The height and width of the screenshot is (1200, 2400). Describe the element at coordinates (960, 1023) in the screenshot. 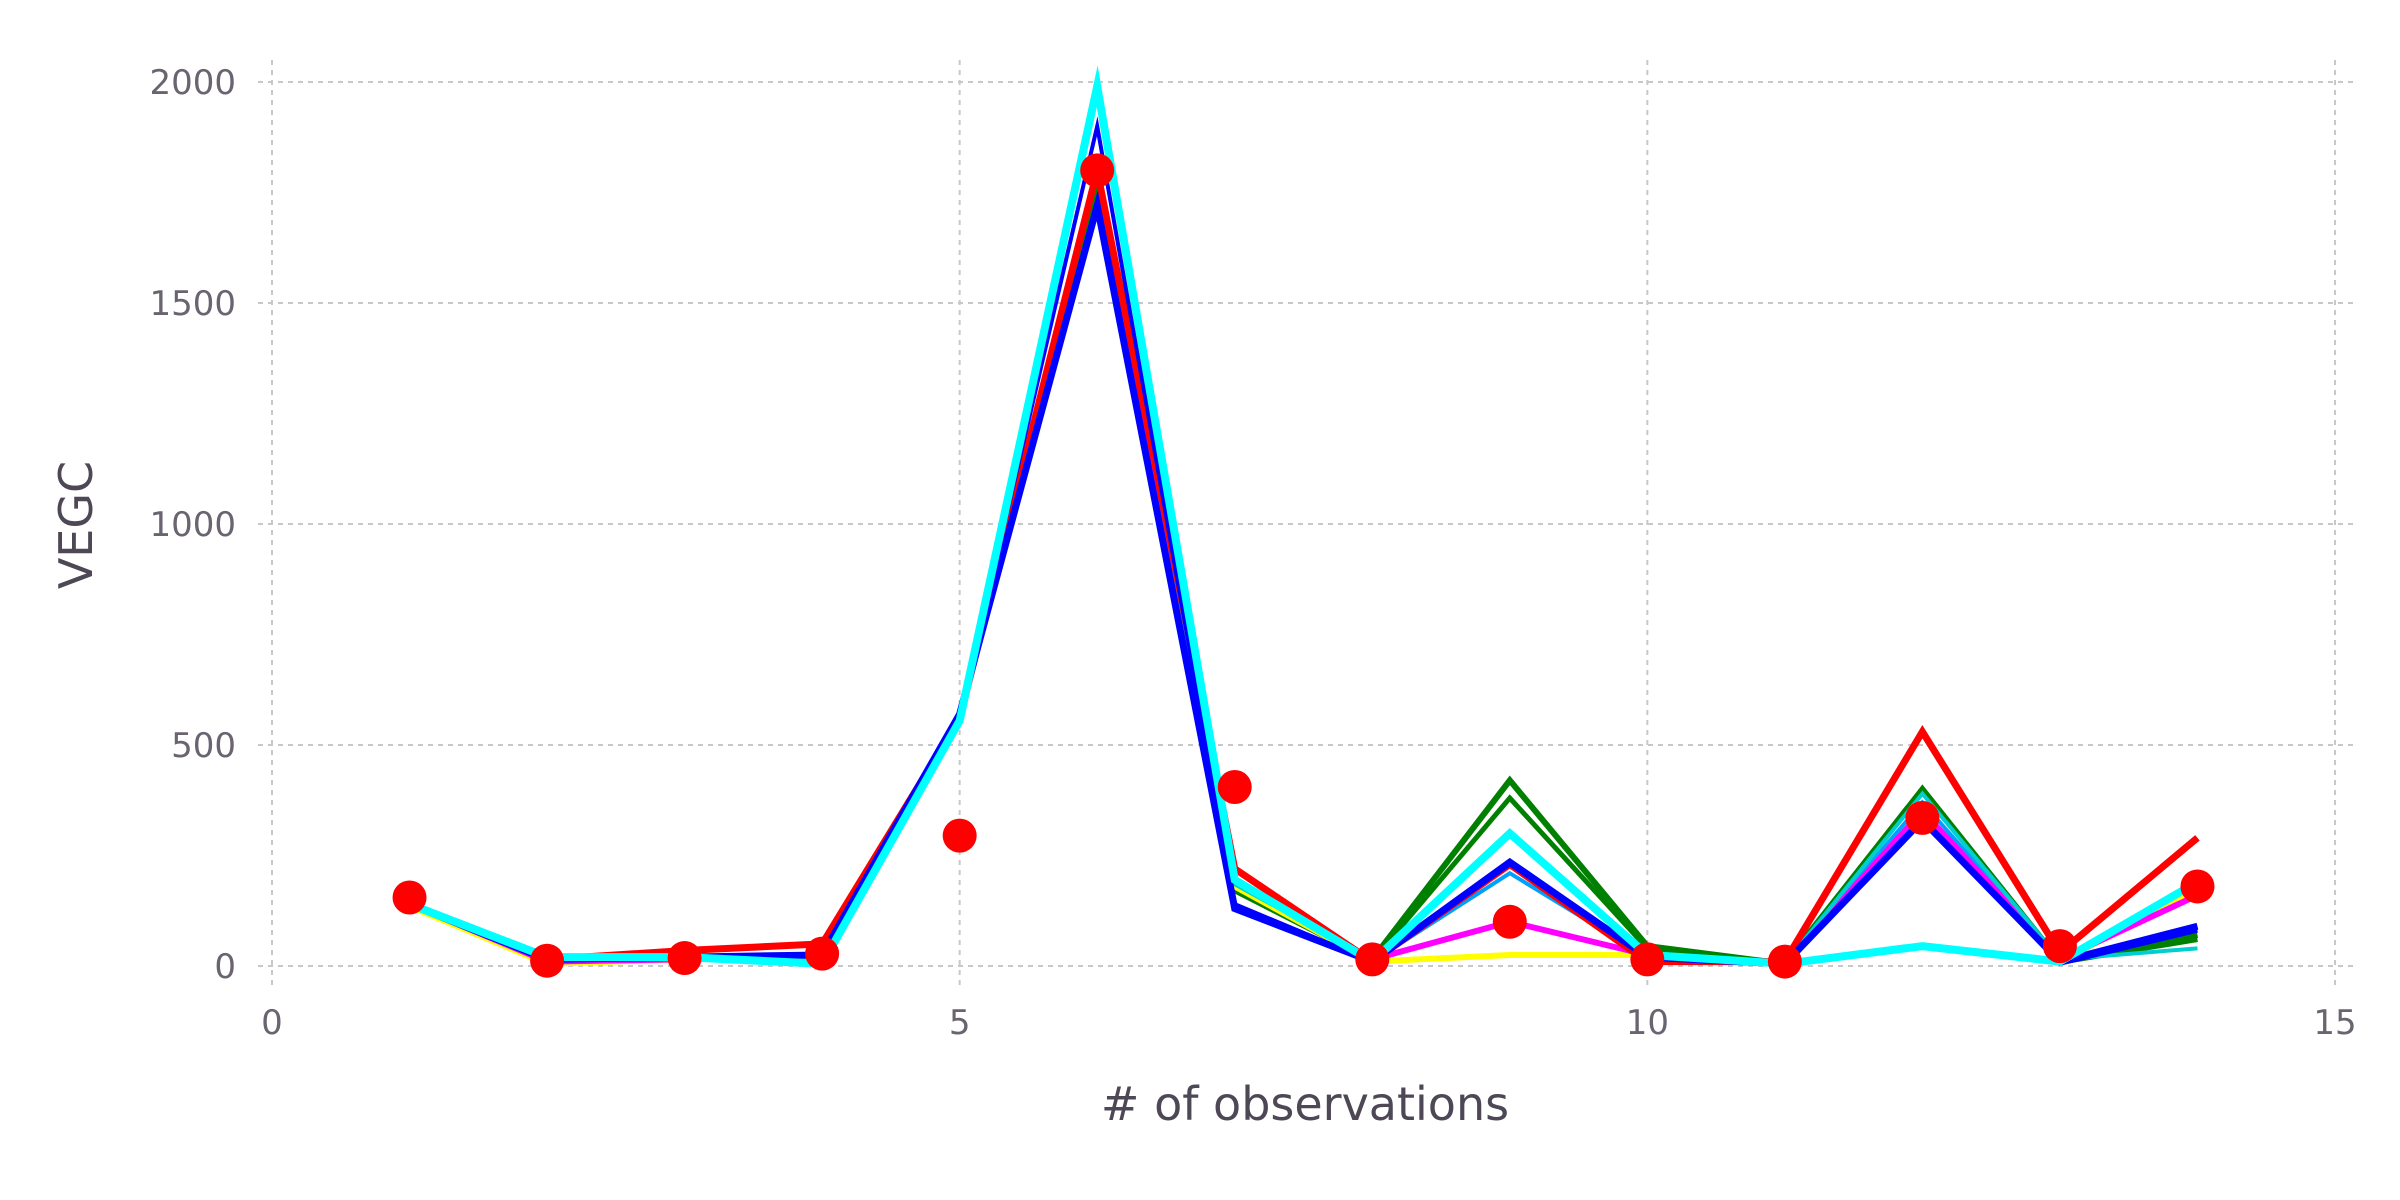

I see `x-tick-label: 5` at that location.